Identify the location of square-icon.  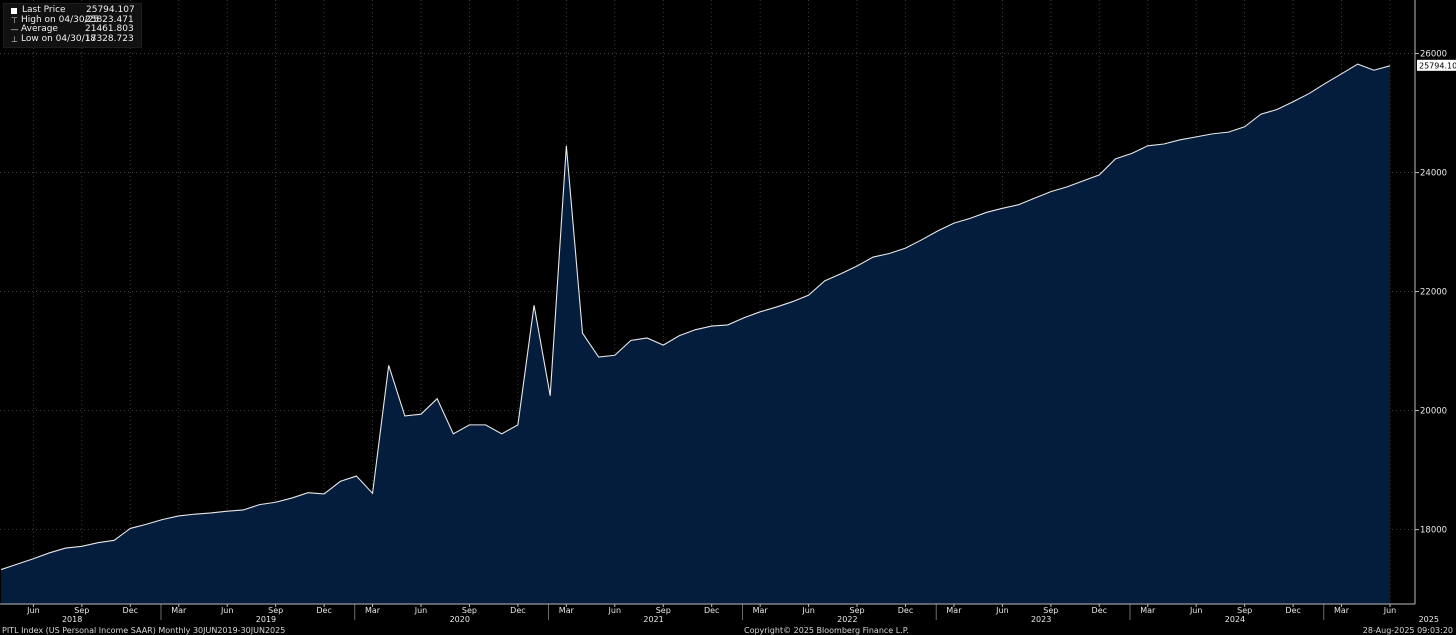
(14, 11).